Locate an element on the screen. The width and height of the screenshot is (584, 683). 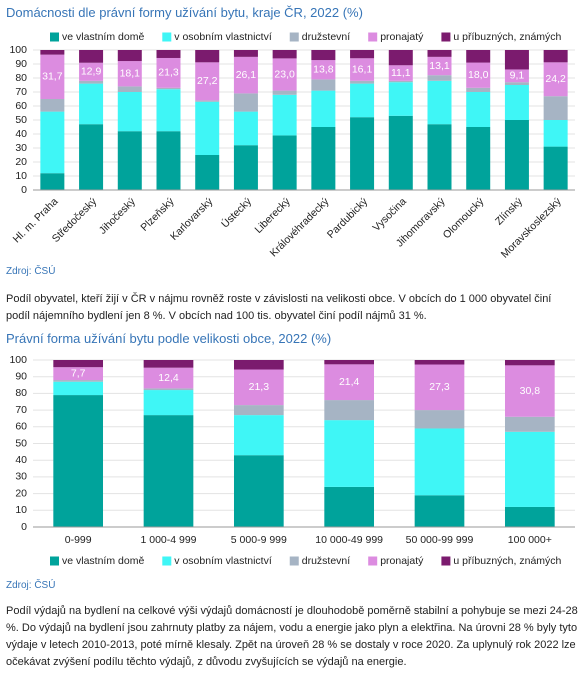
y-tick-label: 70 is located at coordinates (21, 410).